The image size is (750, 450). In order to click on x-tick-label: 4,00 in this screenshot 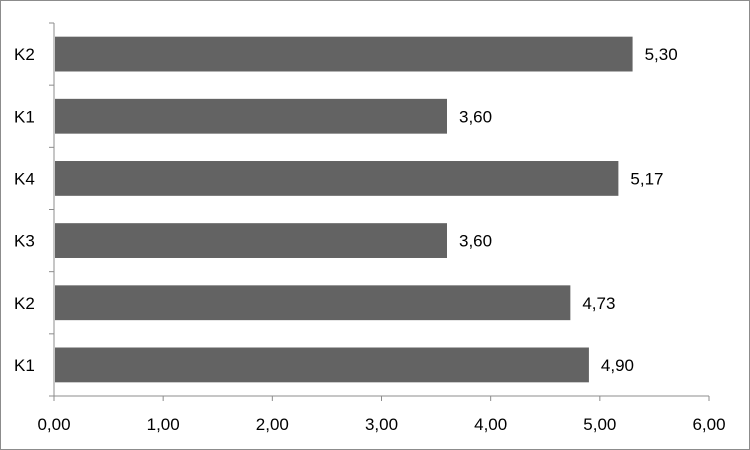, I will do `click(490, 424)`.